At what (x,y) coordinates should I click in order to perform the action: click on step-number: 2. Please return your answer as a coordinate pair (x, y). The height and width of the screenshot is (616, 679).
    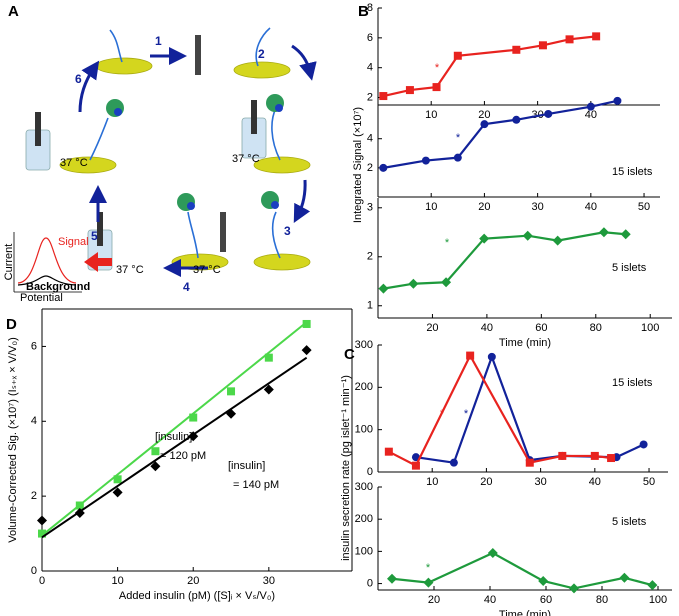
    Looking at the image, I should click on (261, 54).